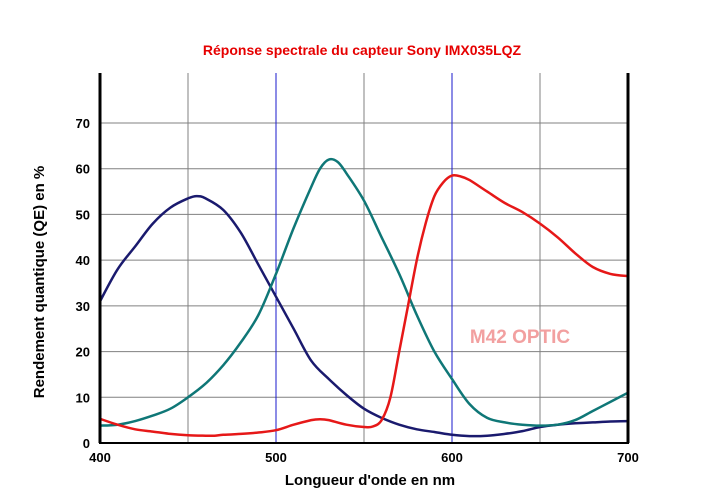 This screenshot has height=500, width=709. I want to click on y-tick-label: 50, so click(83, 214).